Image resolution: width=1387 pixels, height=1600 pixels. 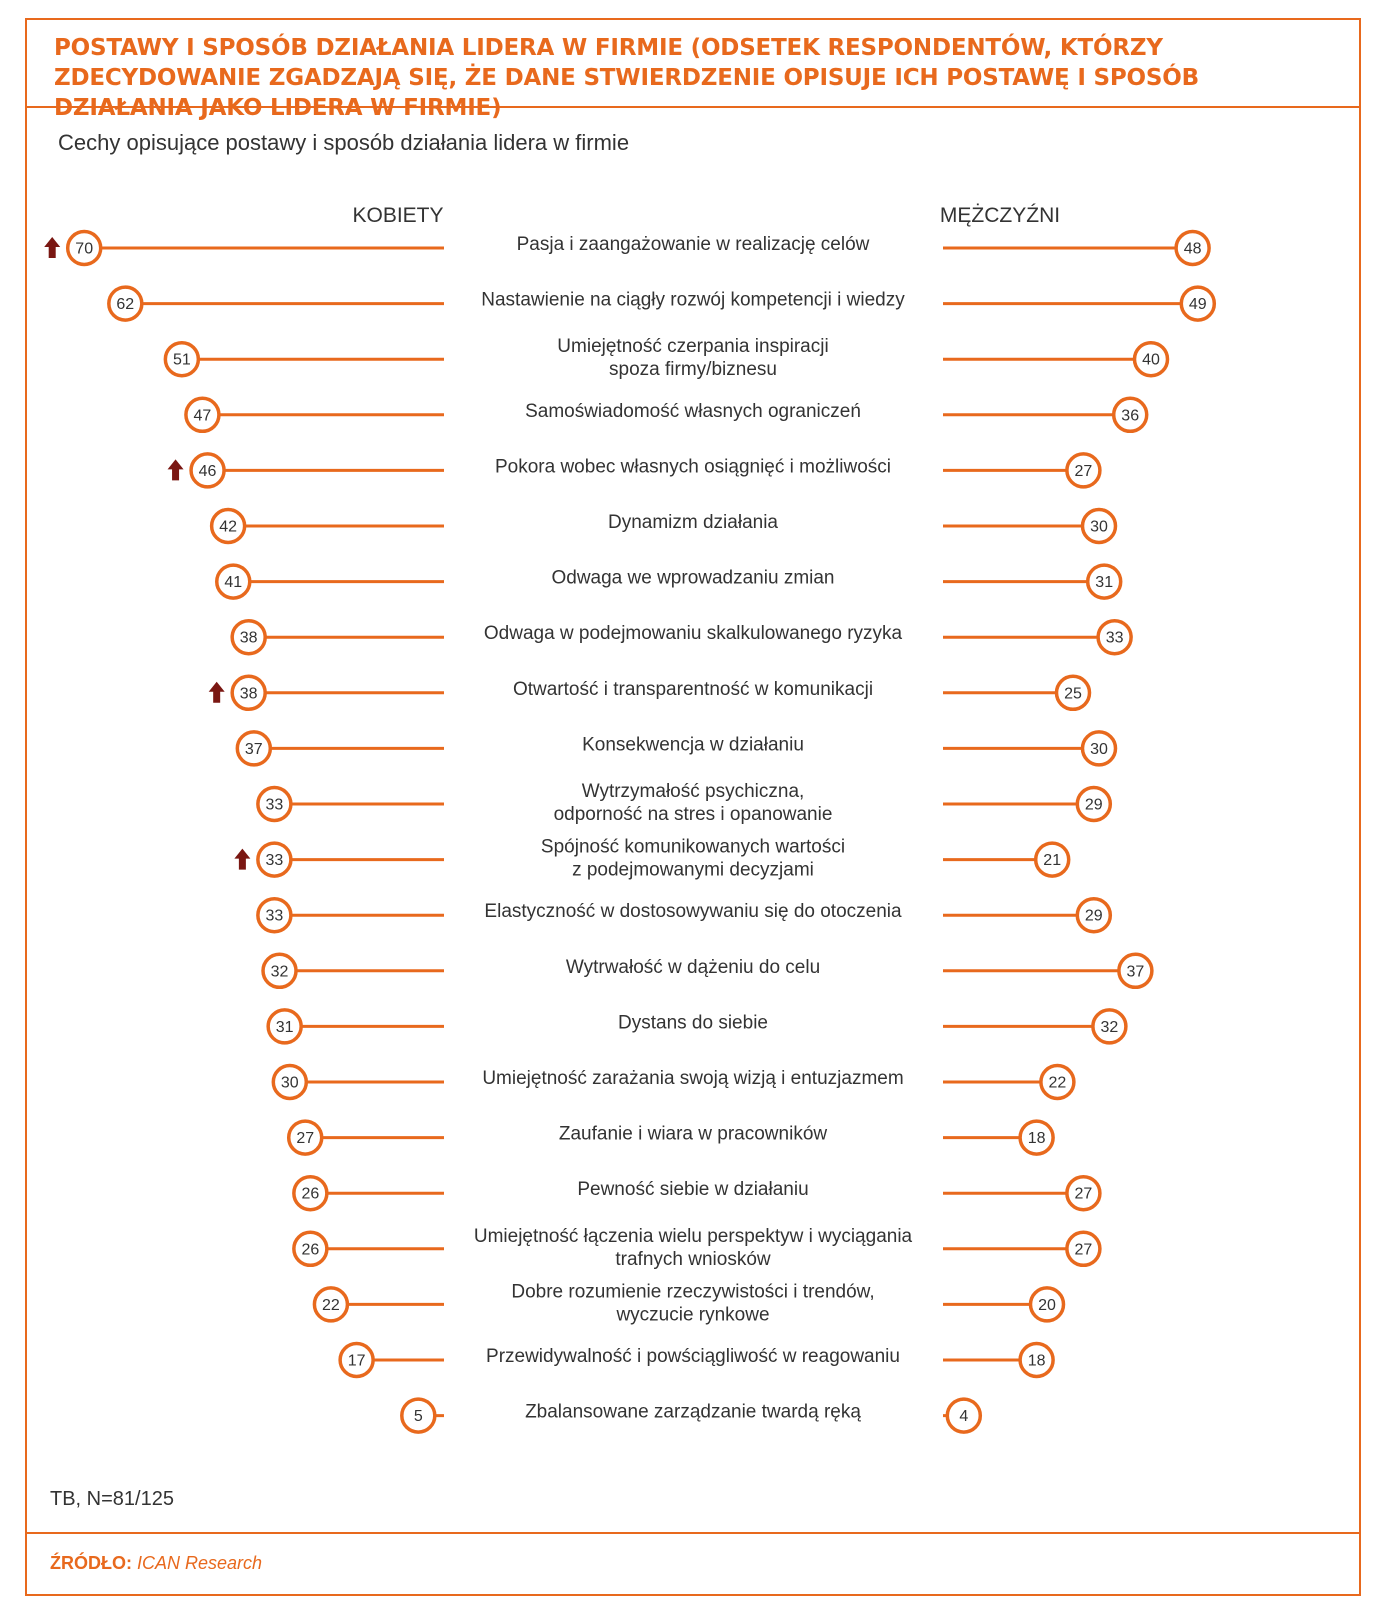 I want to click on category-label-line: odporność na stres i opanowanie, so click(x=693, y=814).